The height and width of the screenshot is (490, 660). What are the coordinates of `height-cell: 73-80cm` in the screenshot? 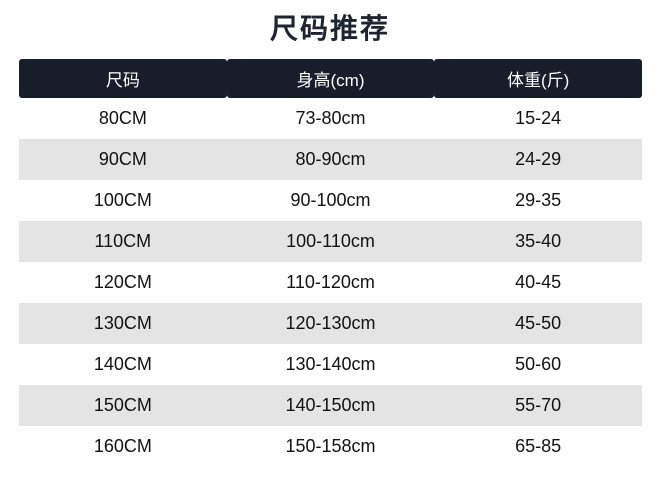 It's located at (330, 118).